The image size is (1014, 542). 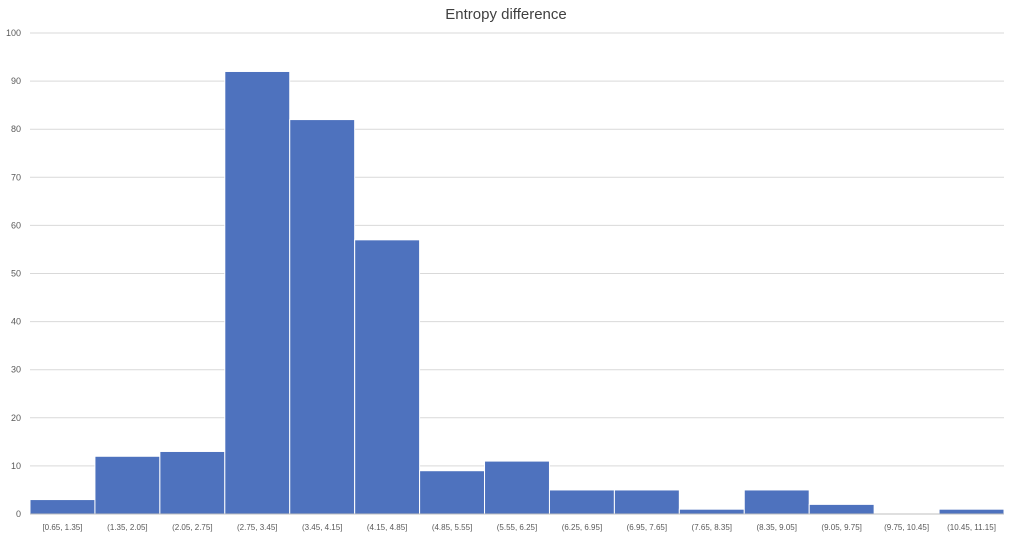 What do you see at coordinates (582, 527) in the screenshot?
I see `x-tick-label: (6.25, 6.95]` at bounding box center [582, 527].